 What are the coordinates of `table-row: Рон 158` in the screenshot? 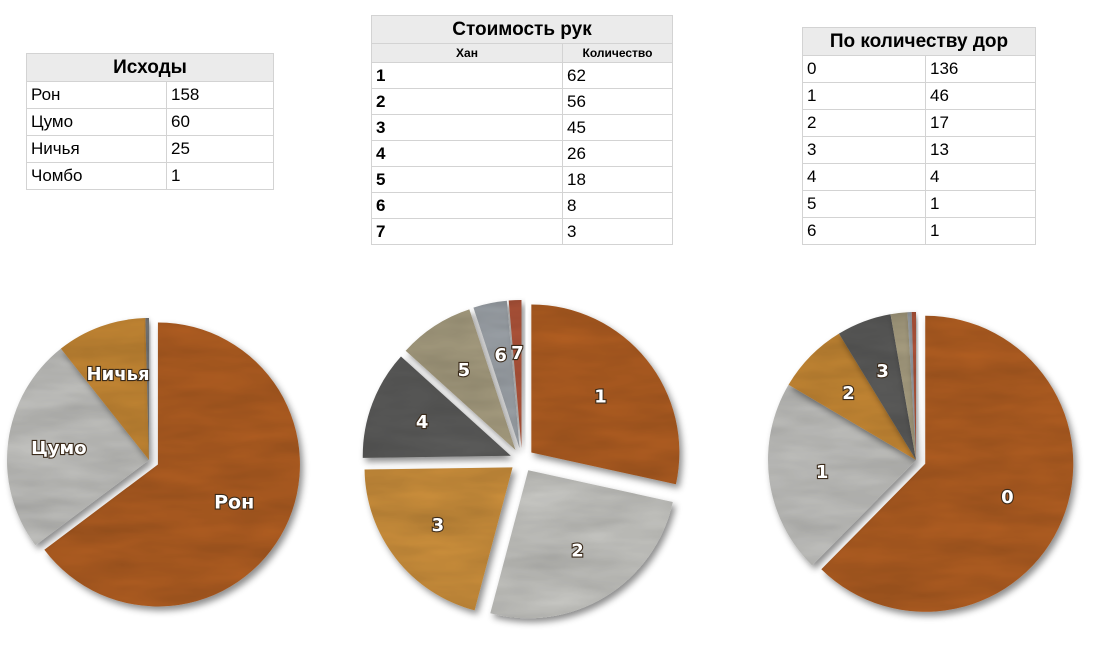 It's located at (150, 95).